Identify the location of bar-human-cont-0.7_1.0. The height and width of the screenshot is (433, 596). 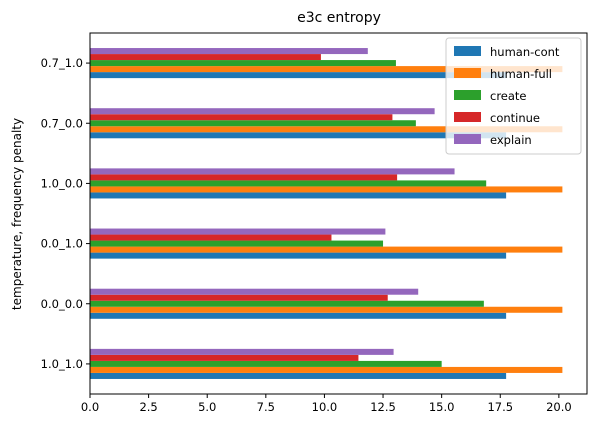
(298, 75).